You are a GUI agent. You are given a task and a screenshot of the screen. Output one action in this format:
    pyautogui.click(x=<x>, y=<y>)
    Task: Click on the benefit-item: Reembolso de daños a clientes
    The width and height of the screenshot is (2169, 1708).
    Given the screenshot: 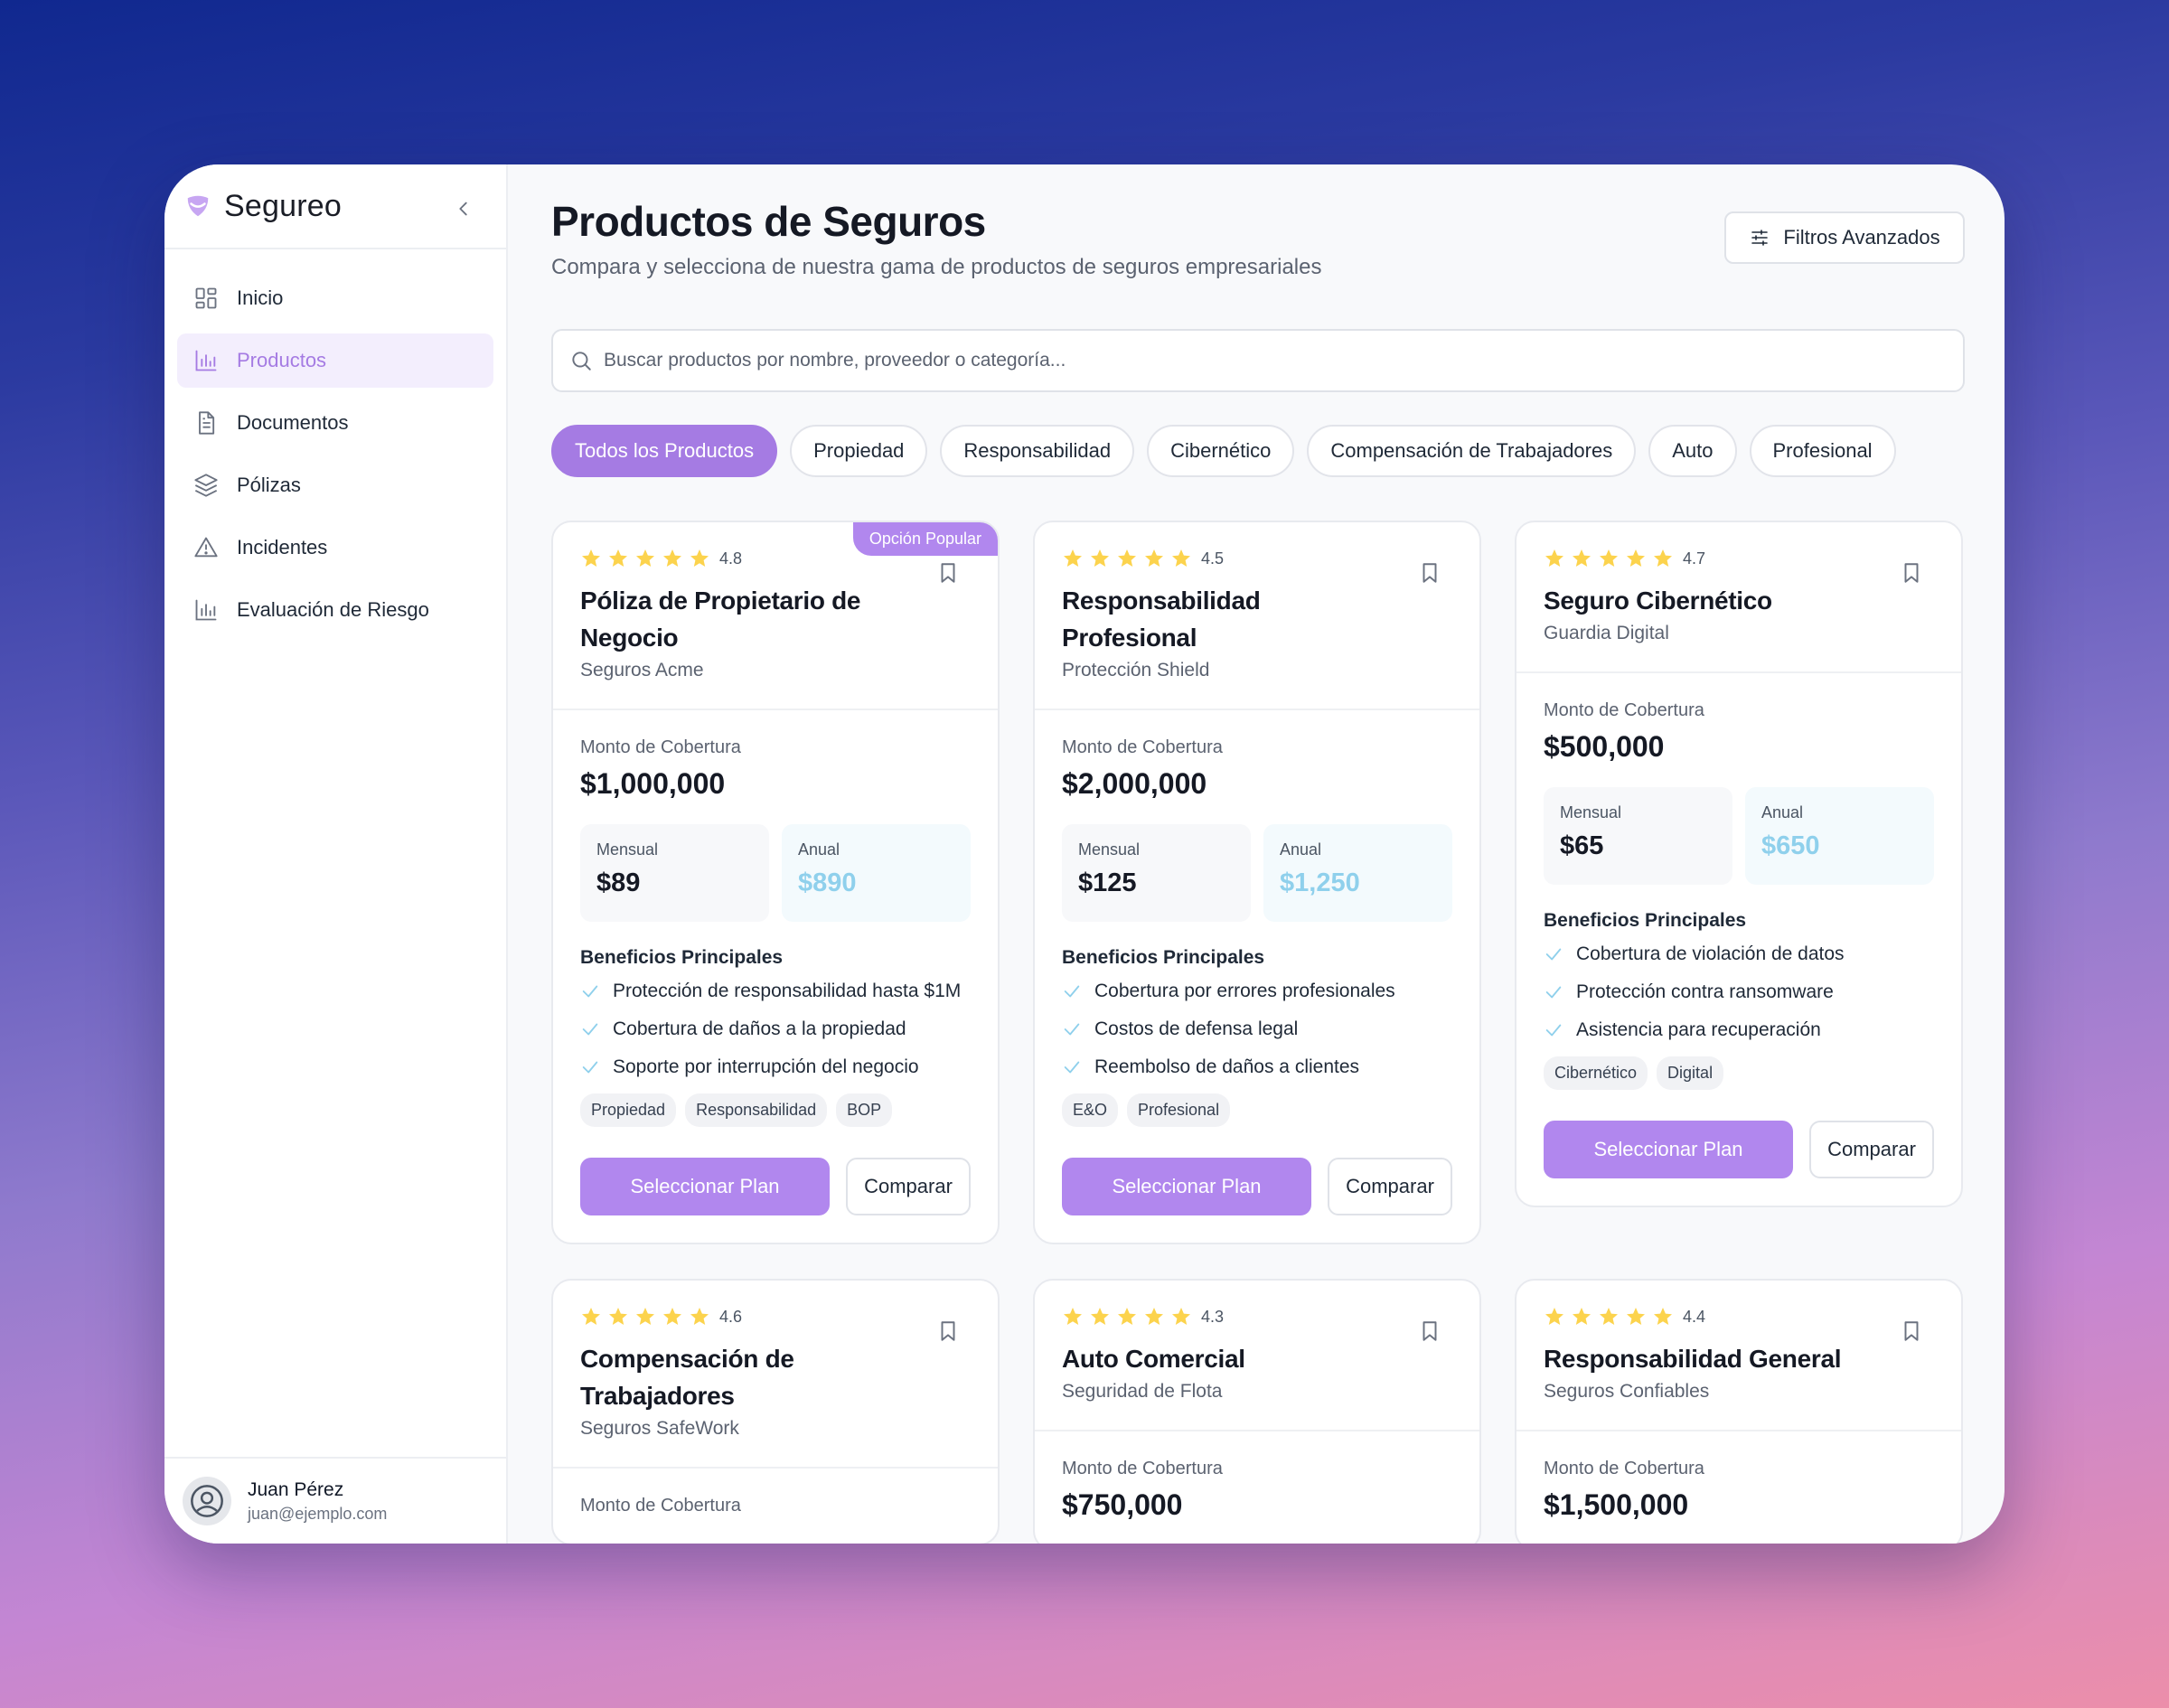 What is the action you would take?
    pyautogui.click(x=1257, y=1067)
    